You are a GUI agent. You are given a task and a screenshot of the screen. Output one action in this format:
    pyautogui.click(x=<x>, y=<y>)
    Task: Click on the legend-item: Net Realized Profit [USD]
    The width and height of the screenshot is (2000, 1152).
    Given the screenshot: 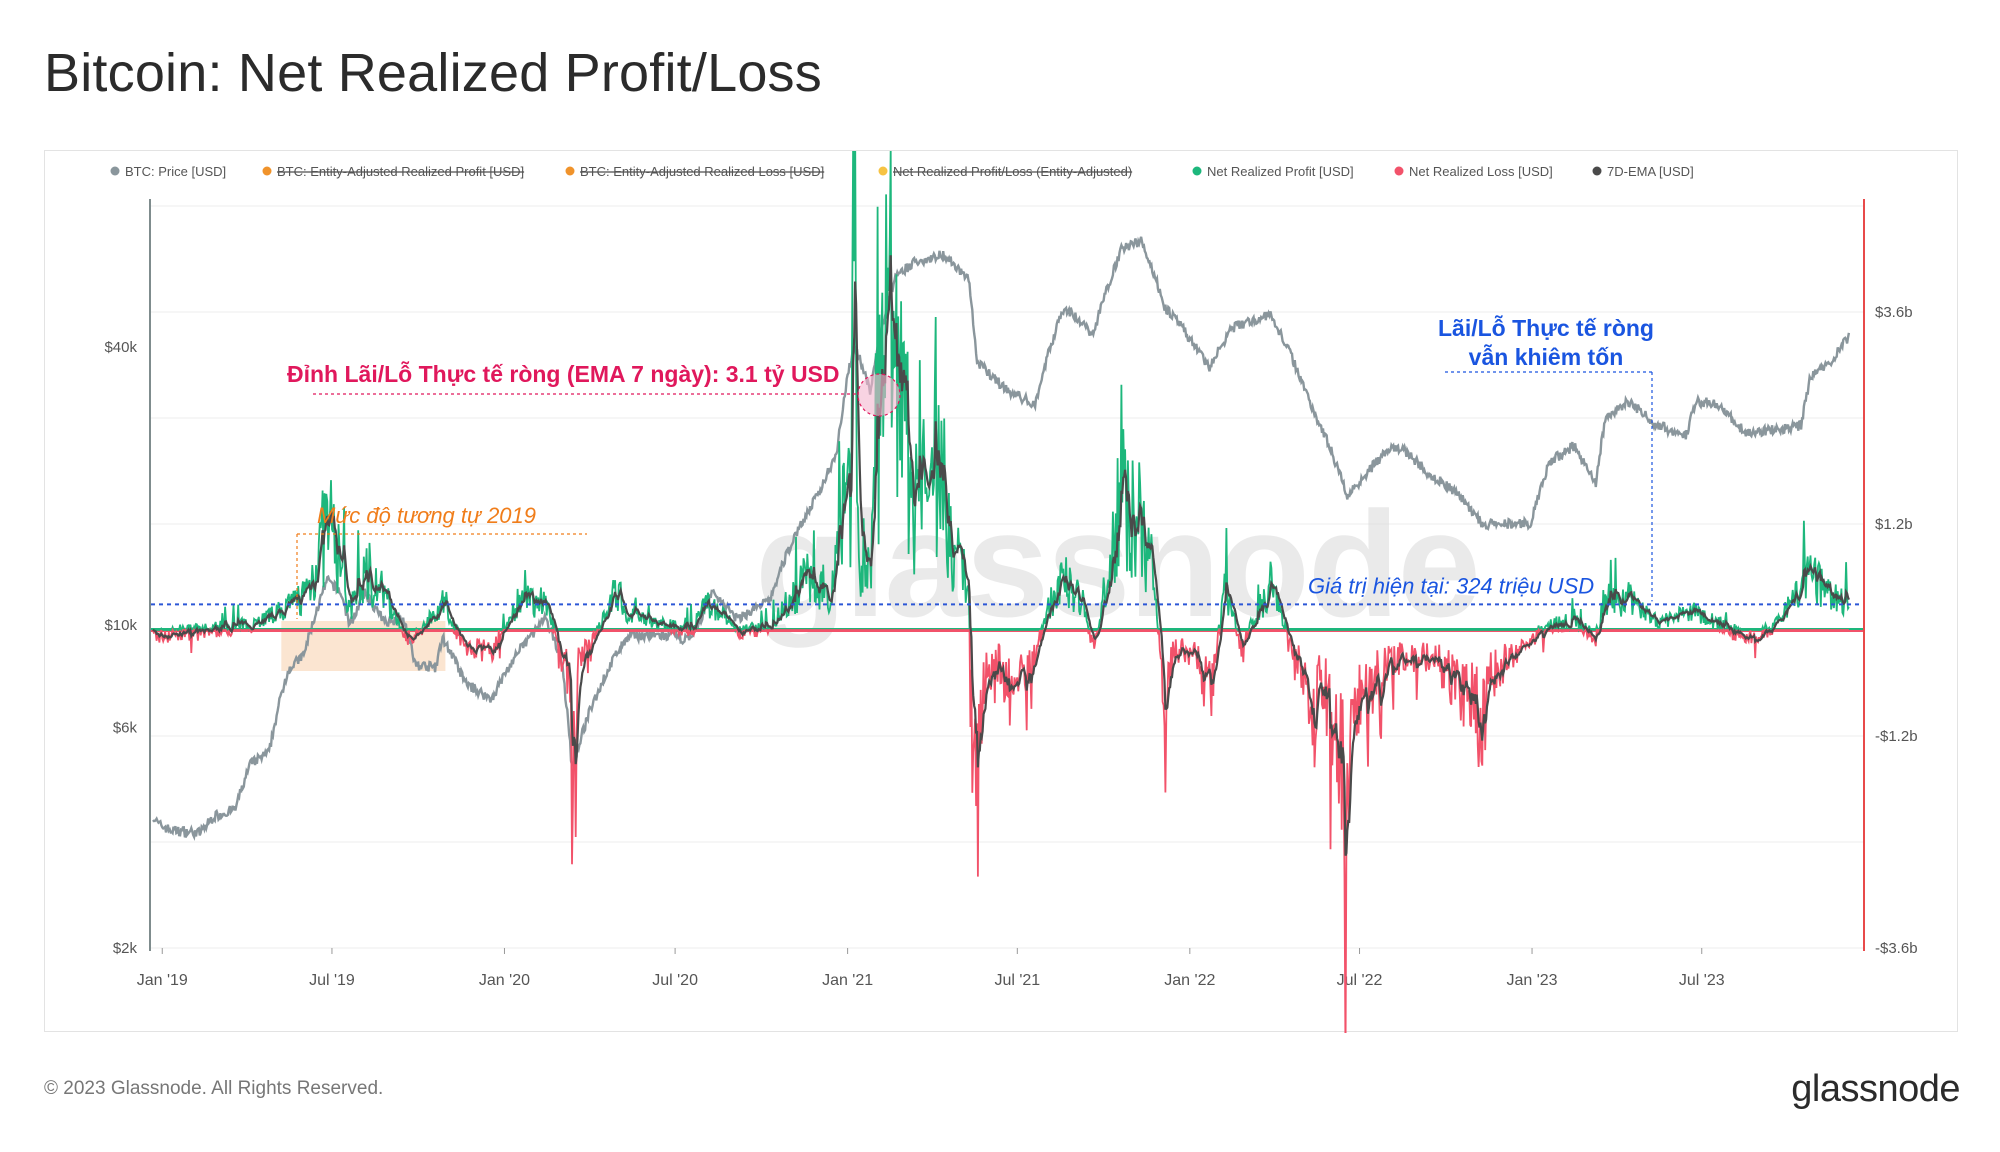 What is the action you would take?
    pyautogui.click(x=1273, y=171)
    